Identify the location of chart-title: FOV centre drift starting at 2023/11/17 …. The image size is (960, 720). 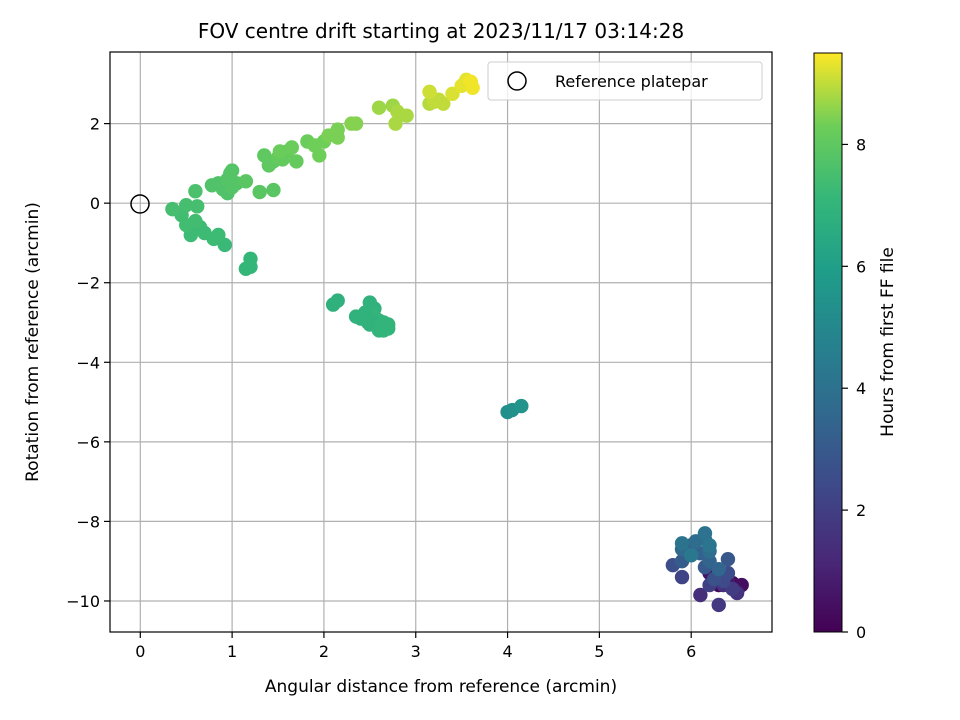
(441, 31).